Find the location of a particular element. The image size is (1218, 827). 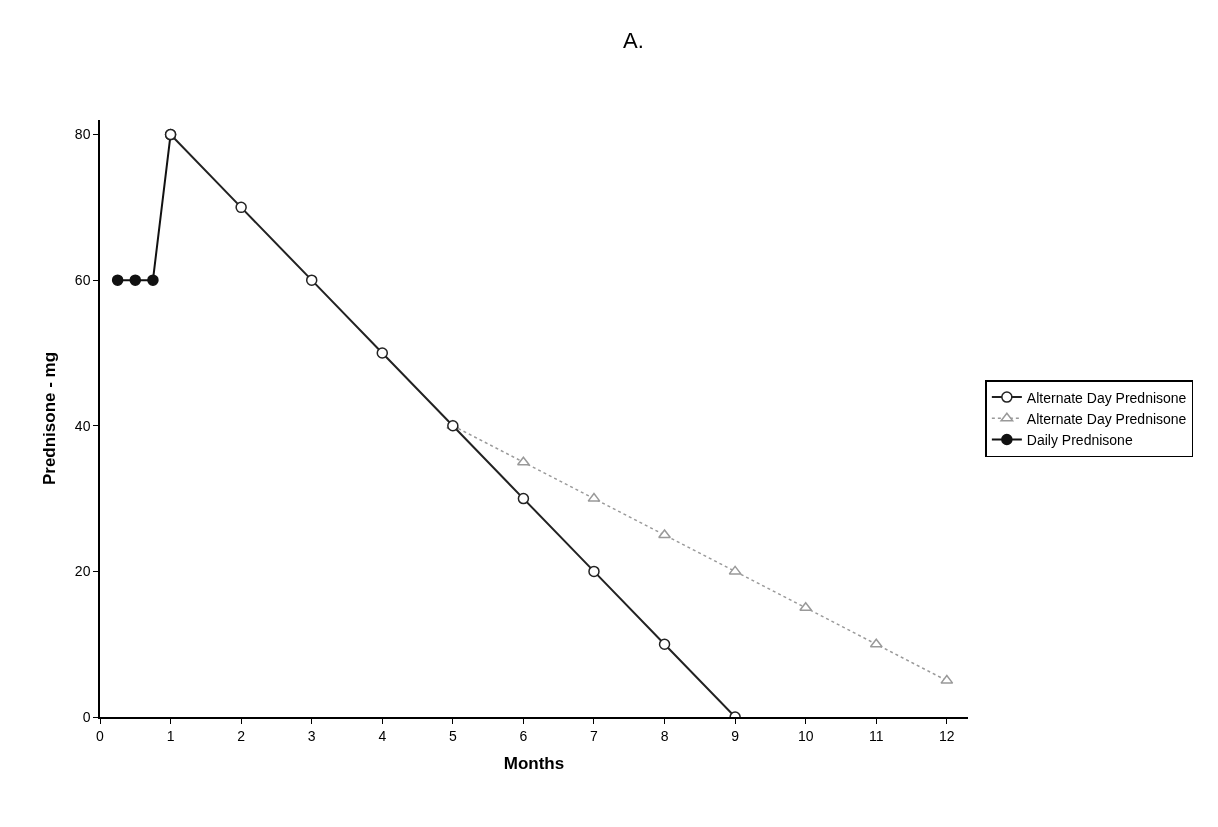

x-tick-label: 9 is located at coordinates (735, 735).